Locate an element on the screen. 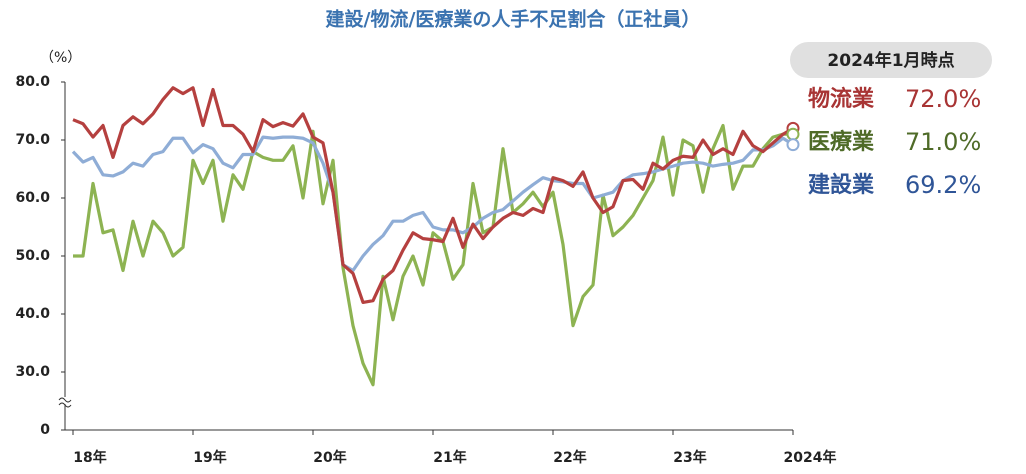 The height and width of the screenshot is (474, 1026). annotation: 2024年1月時点 is located at coordinates (890, 60).